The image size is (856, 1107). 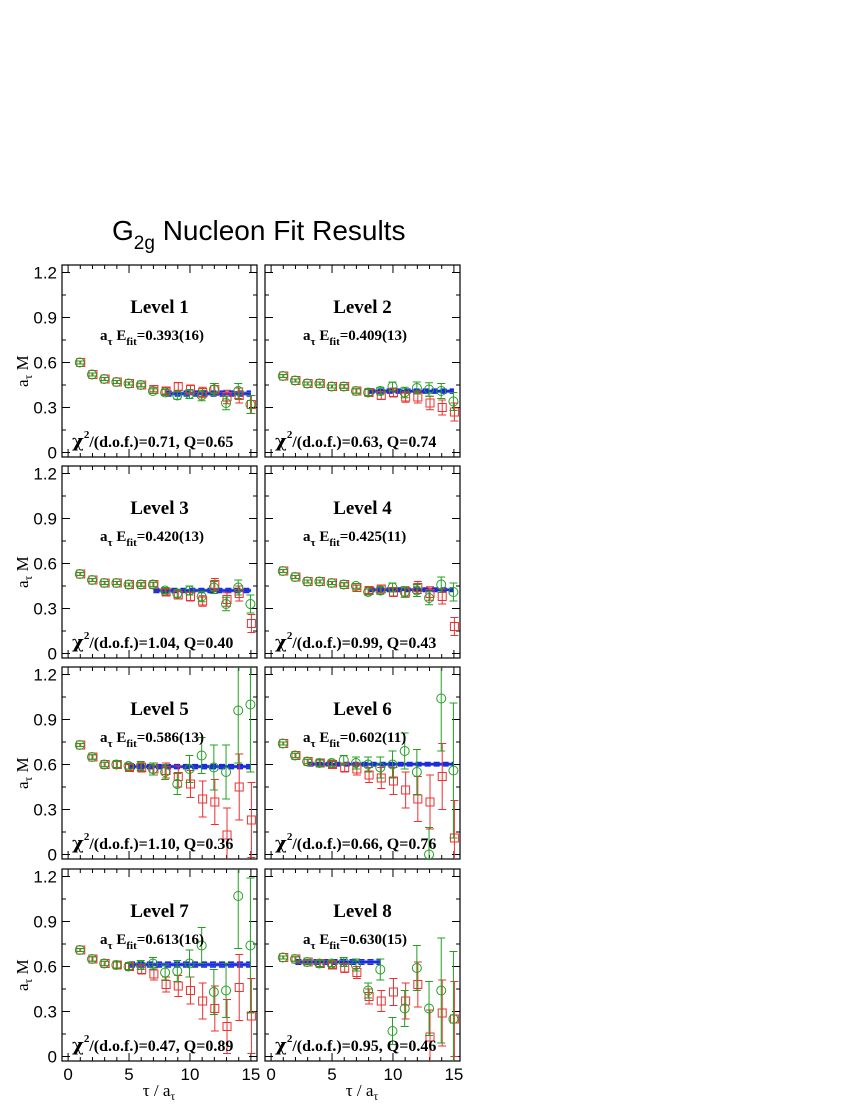 What do you see at coordinates (159, 361) in the screenshot?
I see `plot-frame` at bounding box center [159, 361].